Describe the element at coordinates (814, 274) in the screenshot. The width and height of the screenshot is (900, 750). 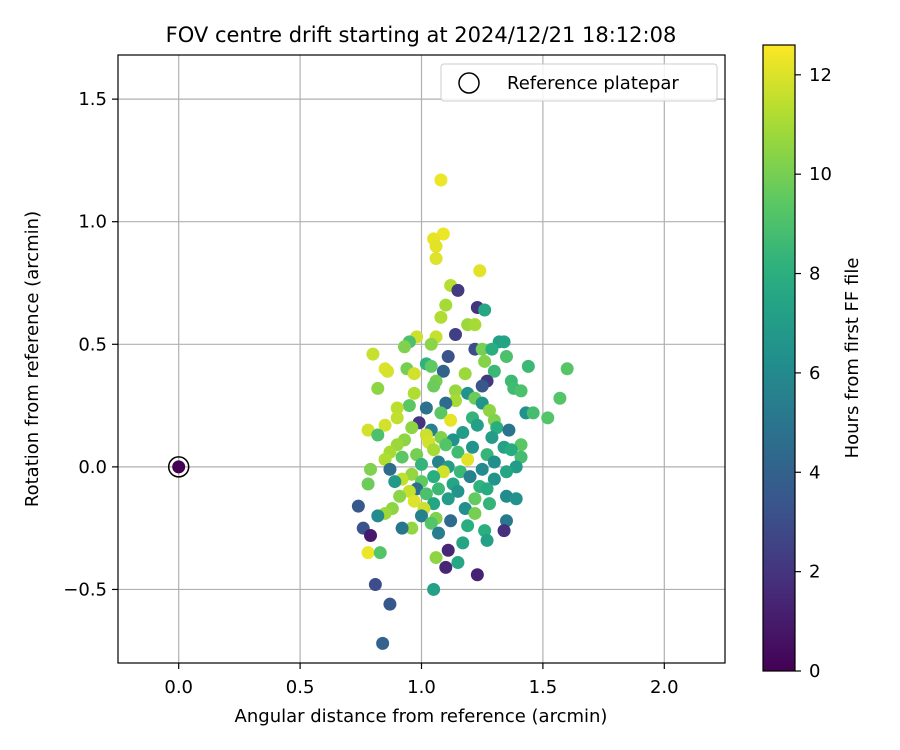
I see `colorbar-tick-label: 8` at that location.